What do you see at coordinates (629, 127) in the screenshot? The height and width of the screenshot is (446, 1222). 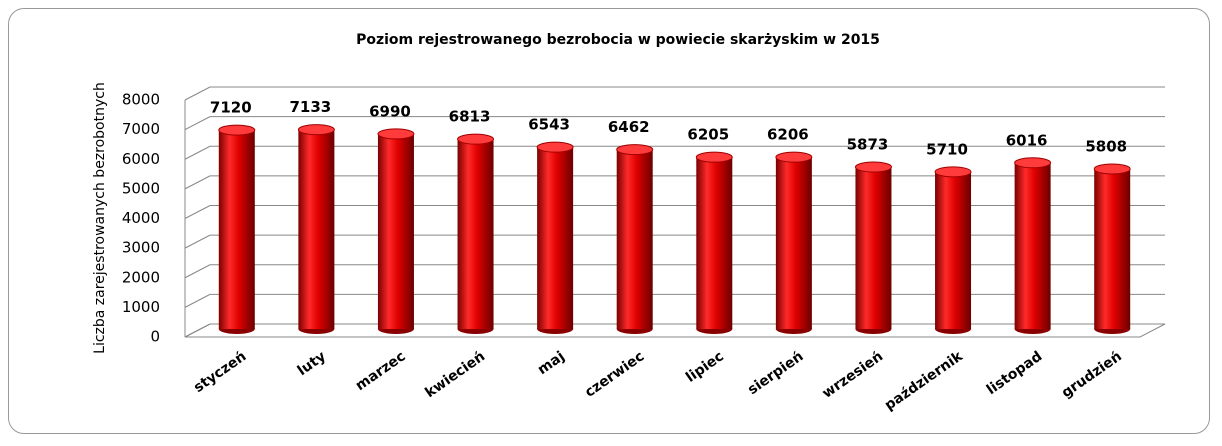 I see `value-label: 6462` at bounding box center [629, 127].